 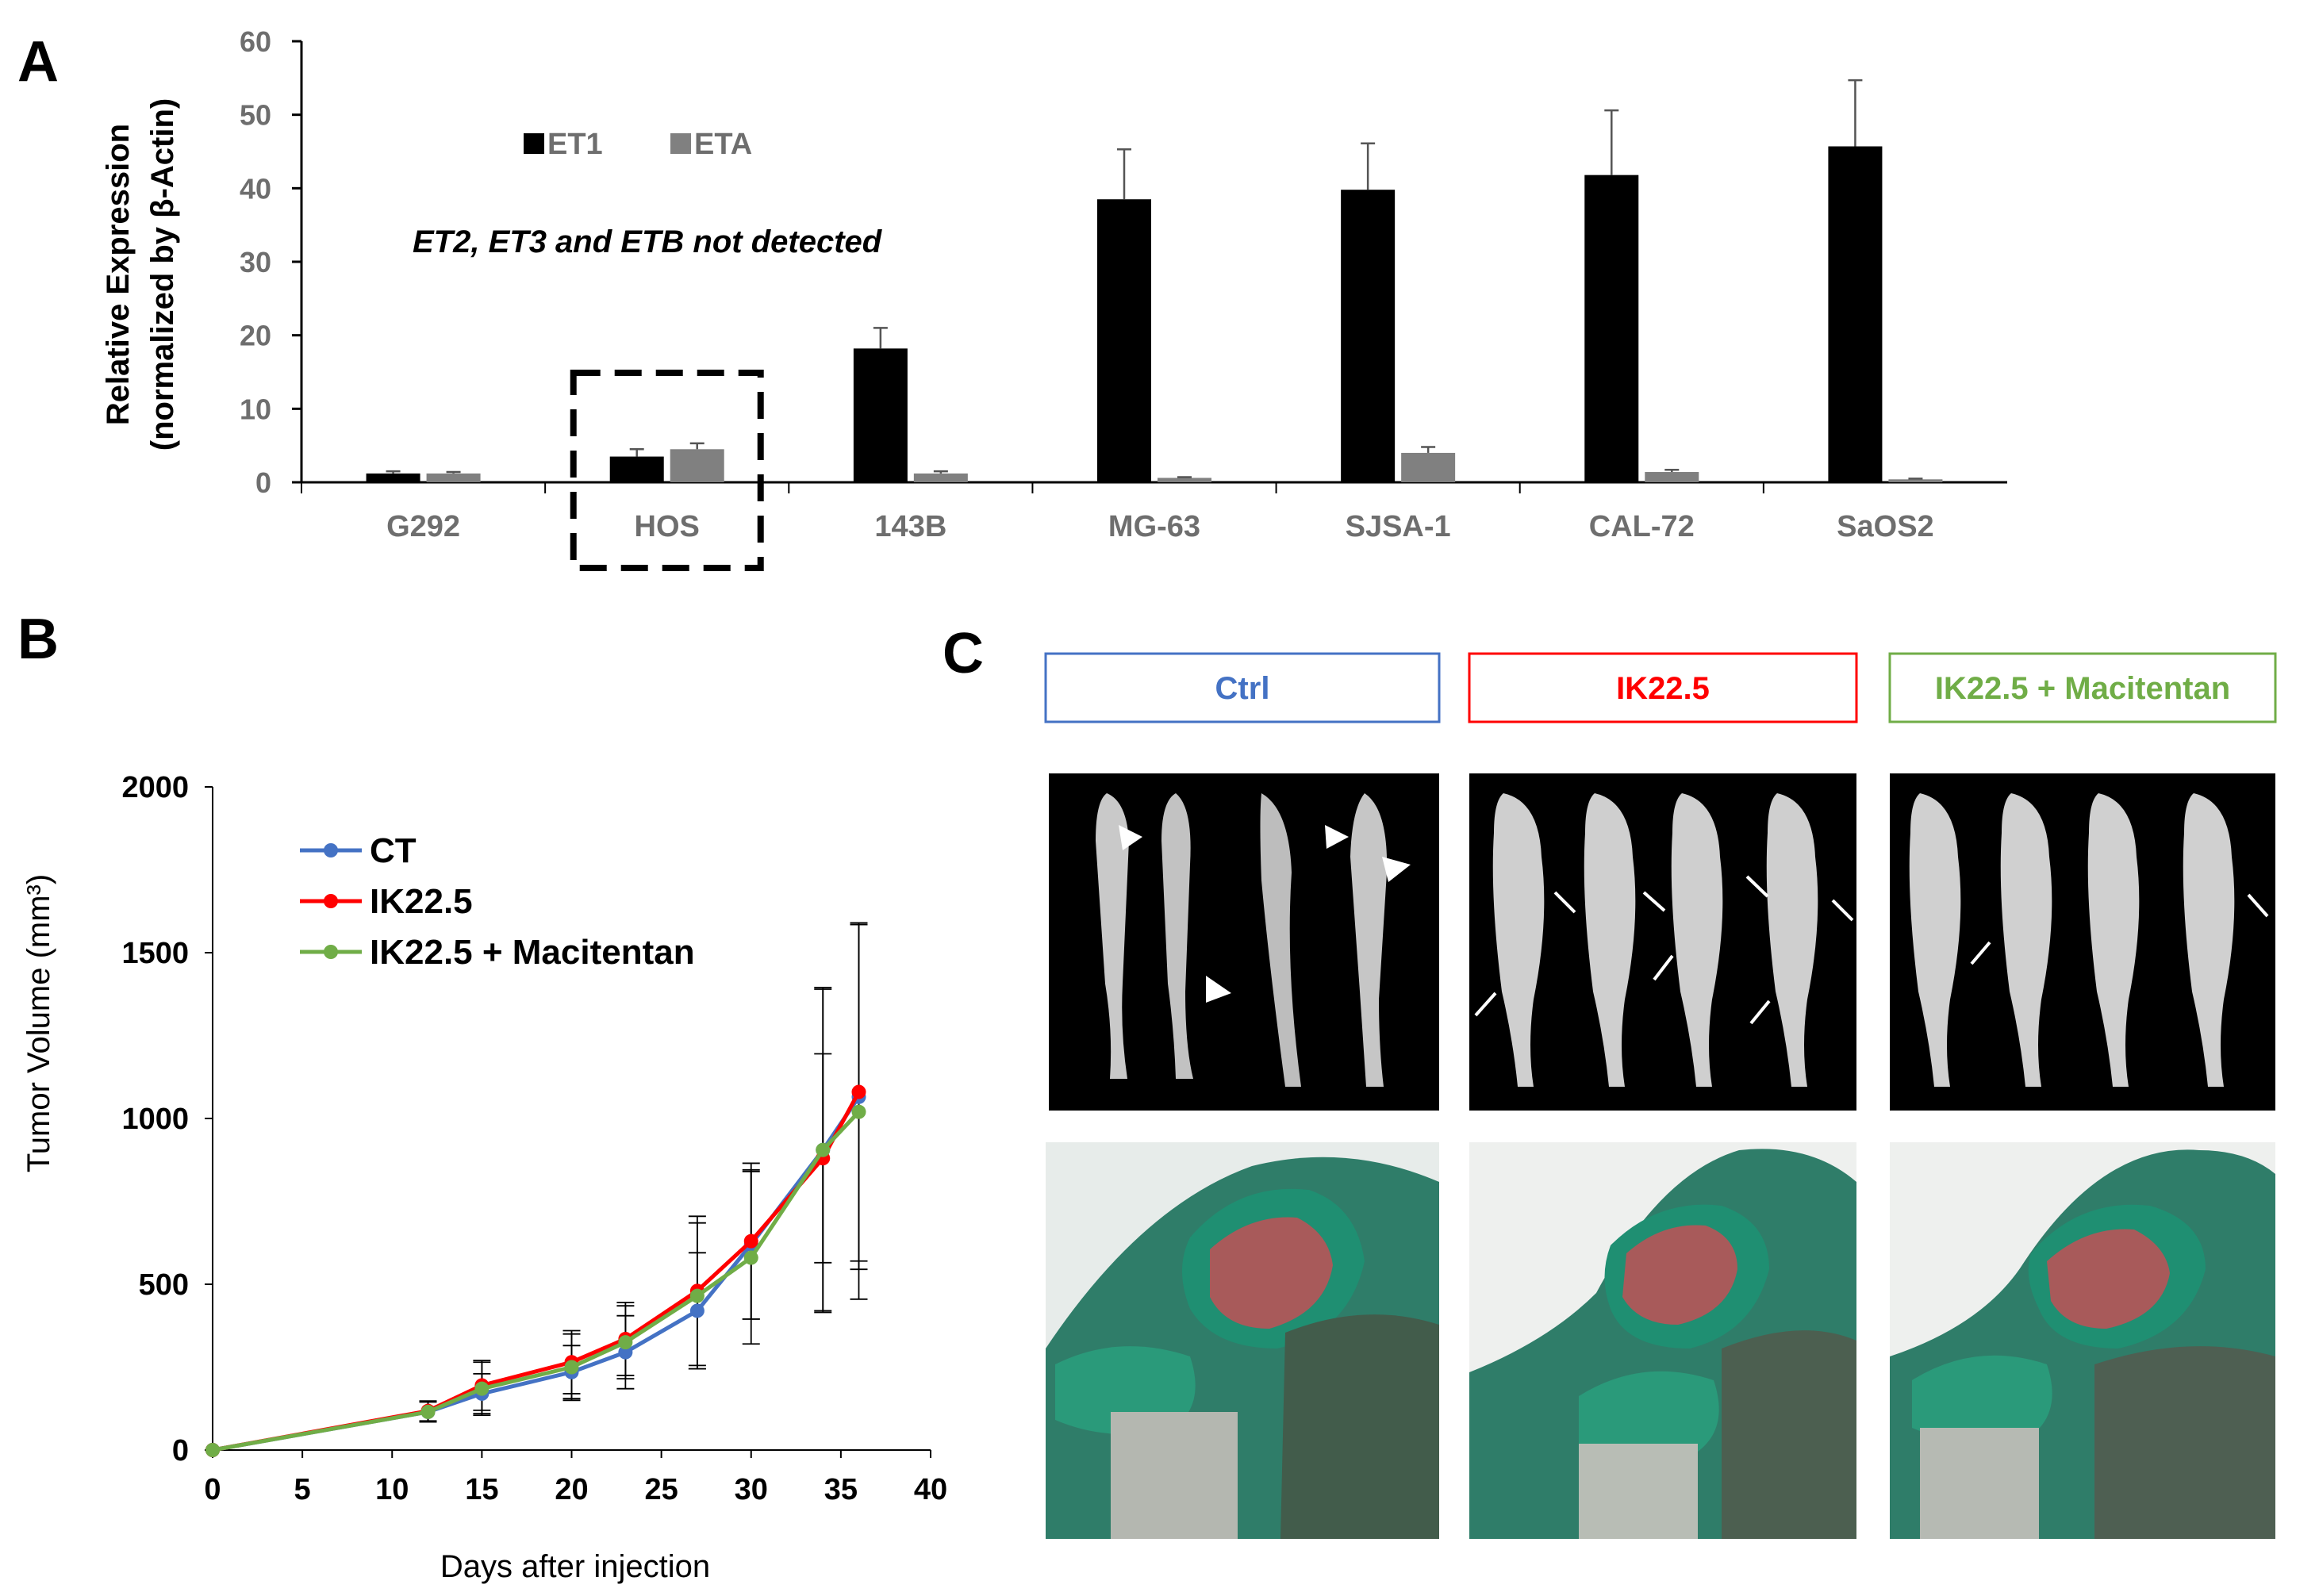 What do you see at coordinates (575, 1566) in the screenshot?
I see `chart-b-xlabel: Days after injection` at bounding box center [575, 1566].